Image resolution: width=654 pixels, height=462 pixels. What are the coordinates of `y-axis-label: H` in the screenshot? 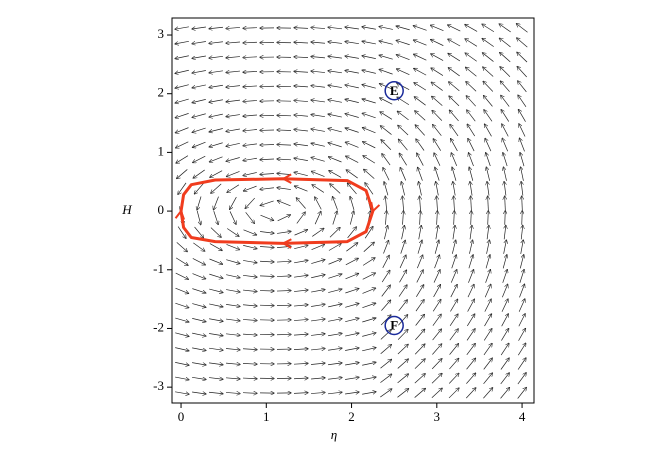 It's located at (126, 209).